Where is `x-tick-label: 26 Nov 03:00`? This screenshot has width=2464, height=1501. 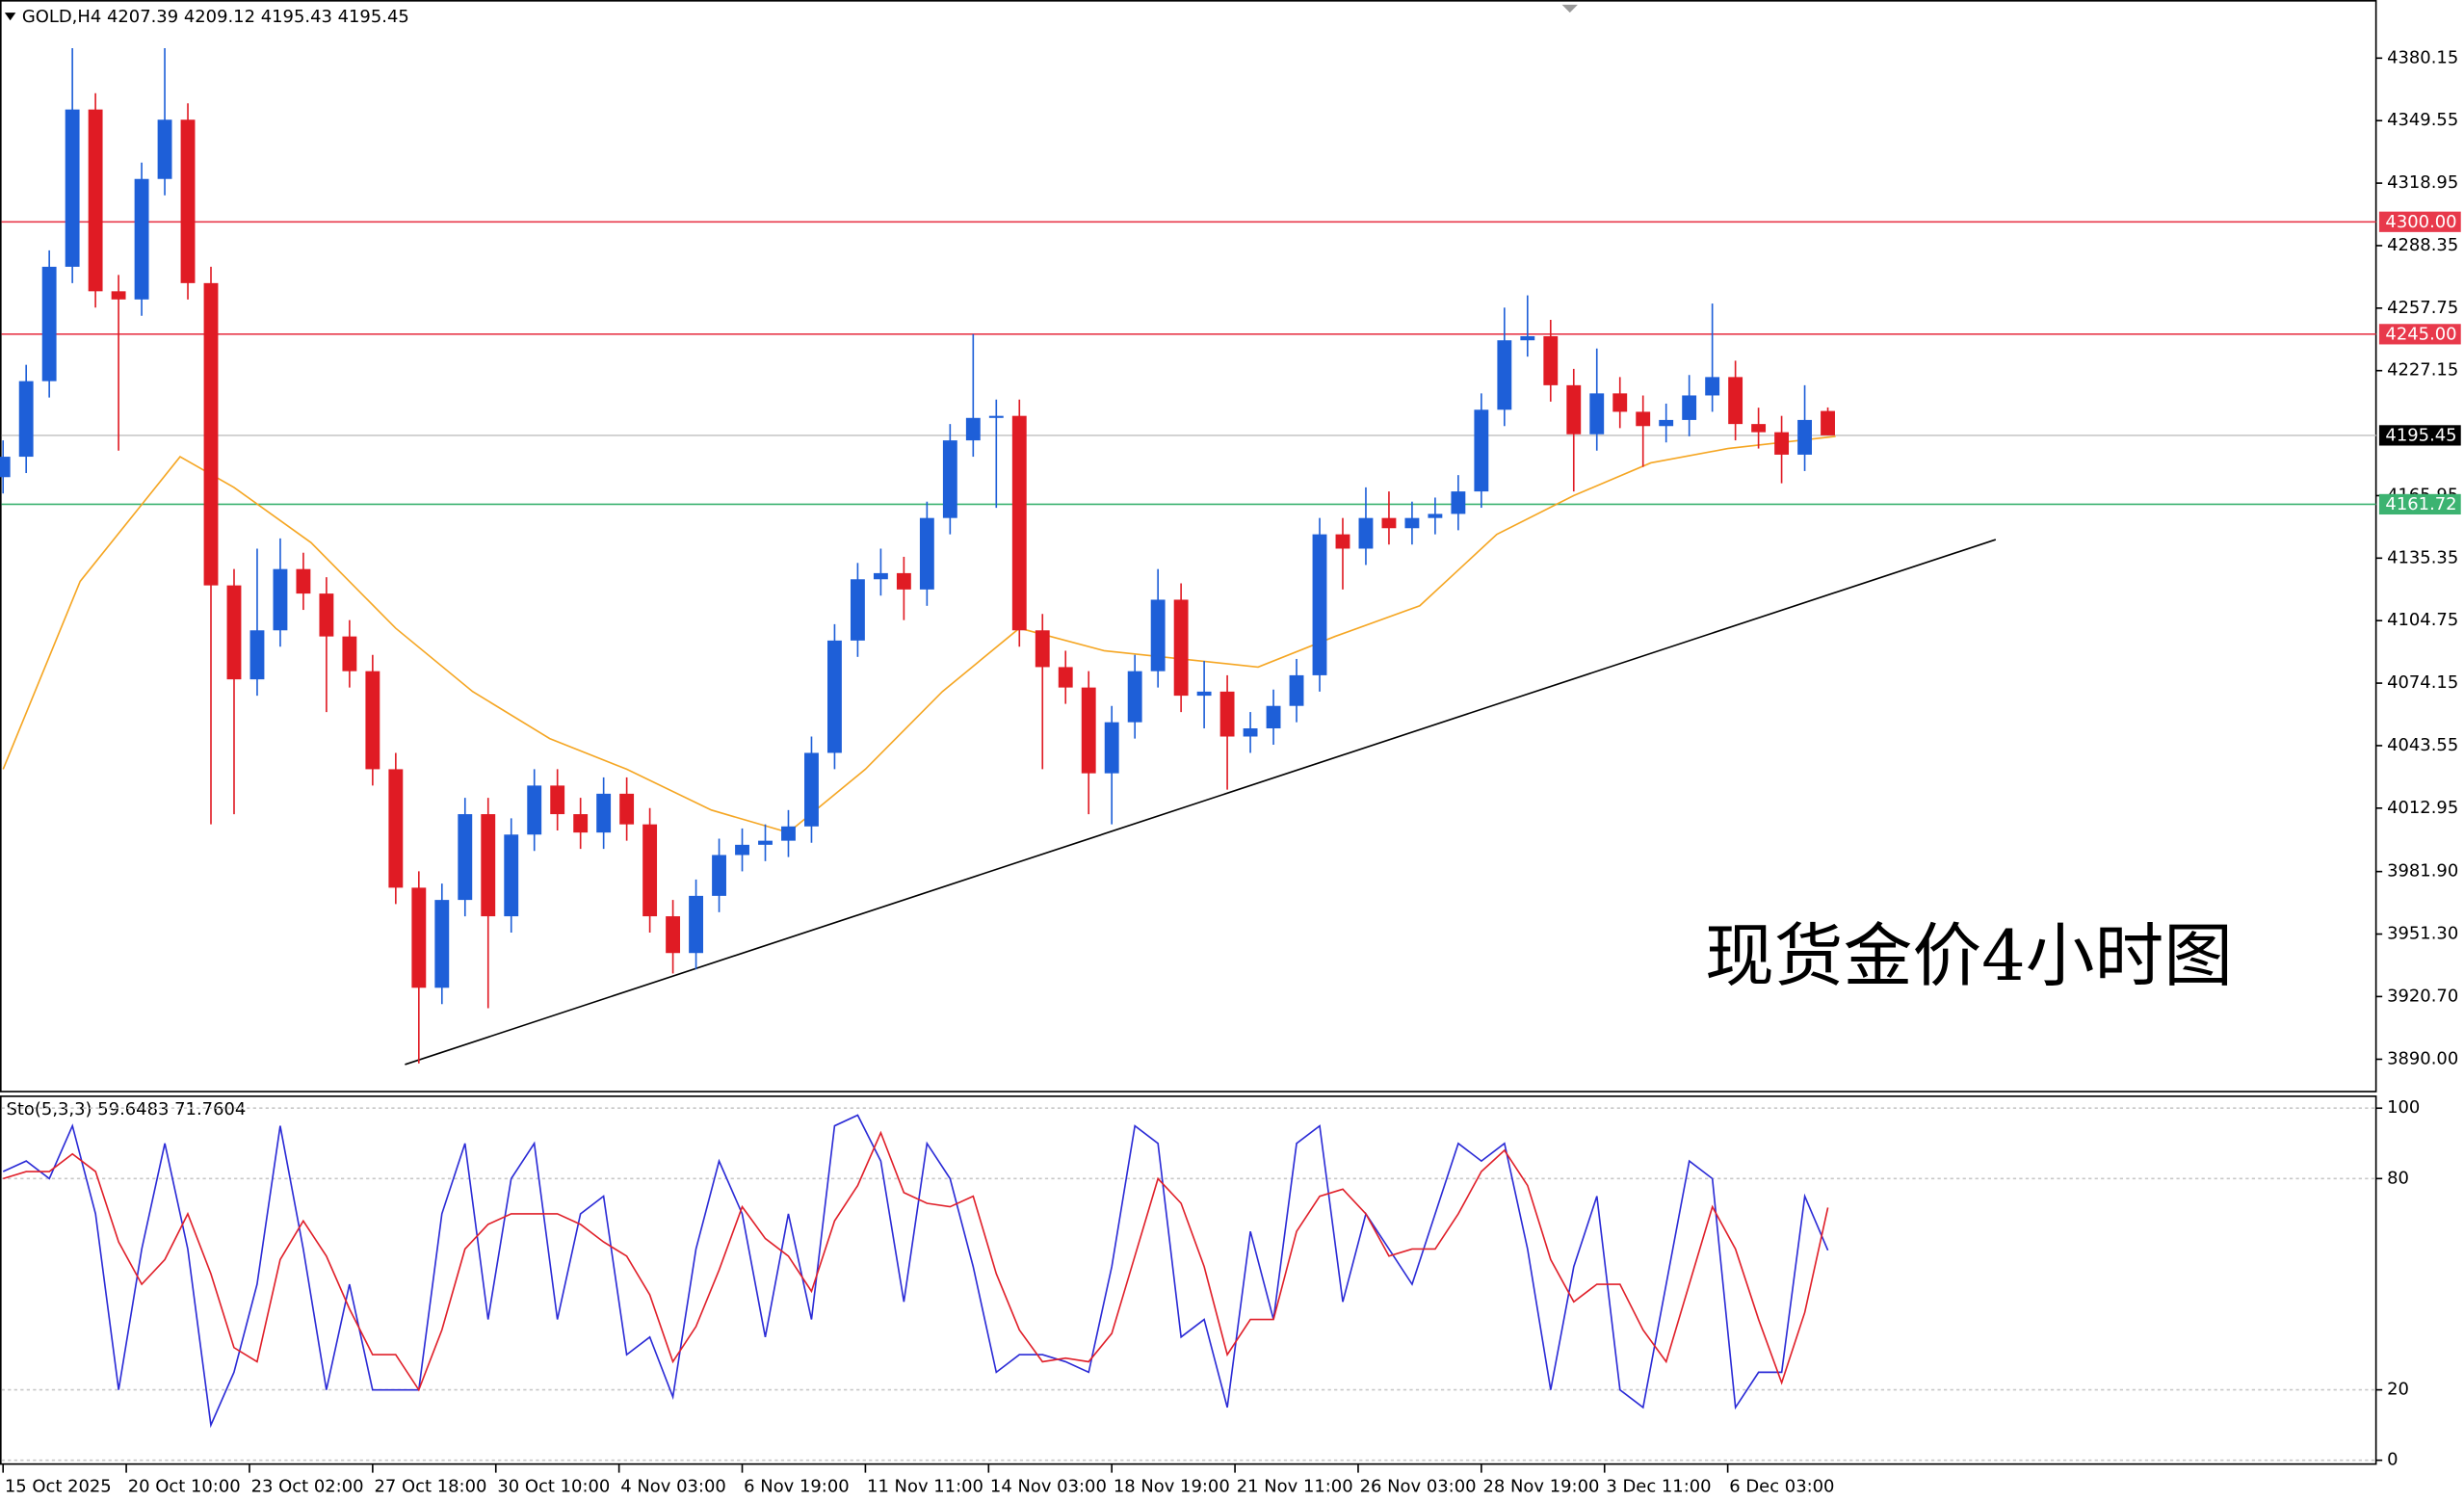 x-tick-label: 26 Nov 03:00 is located at coordinates (1418, 1486).